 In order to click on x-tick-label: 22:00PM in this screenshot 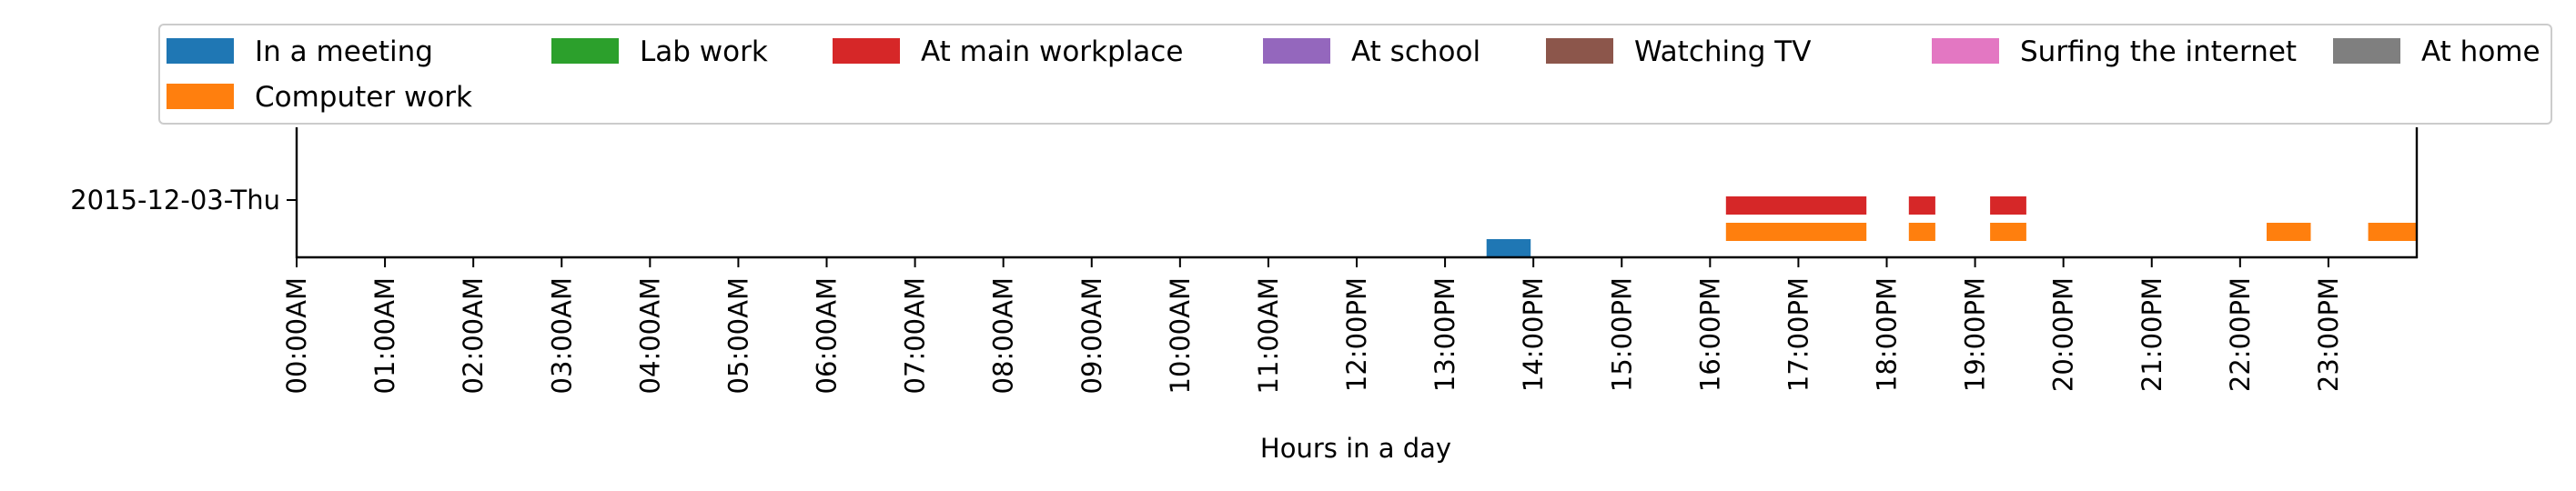, I will do `click(2240, 334)`.